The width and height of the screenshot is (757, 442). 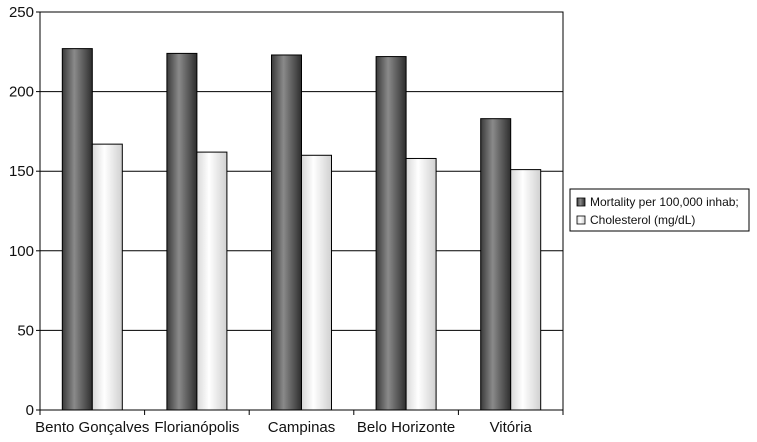 I want to click on legend-label-mortality: Mortality per 100,000 inhab;, so click(x=664, y=202).